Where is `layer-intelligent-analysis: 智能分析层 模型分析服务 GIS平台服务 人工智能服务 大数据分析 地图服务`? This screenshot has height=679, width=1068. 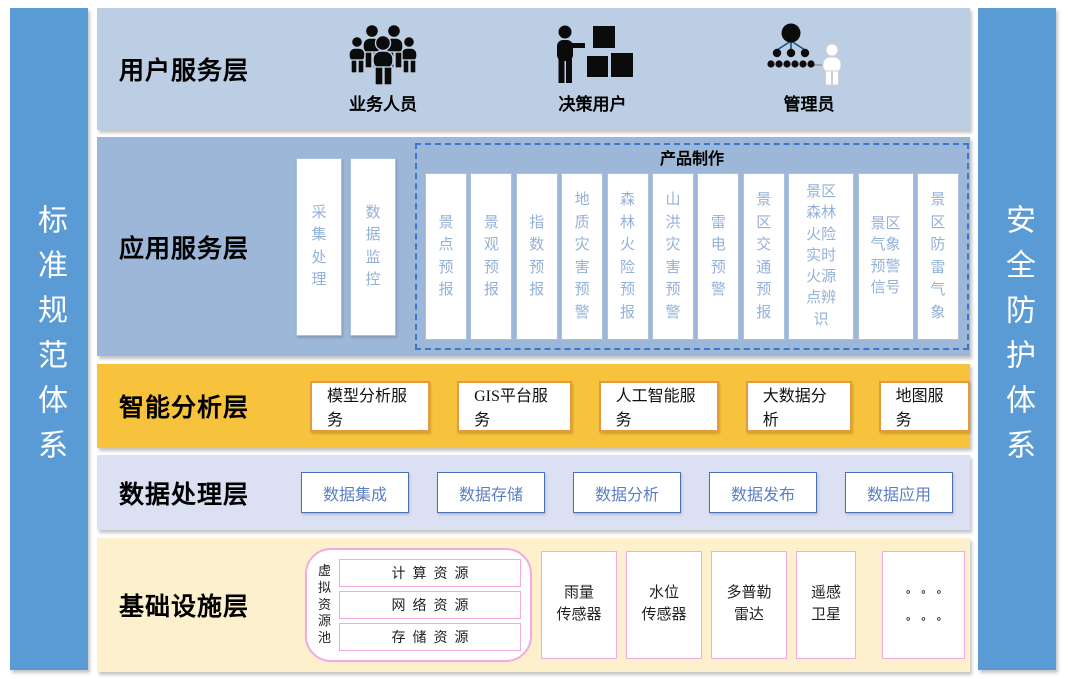 layer-intelligent-analysis: 智能分析层 模型分析服务 GIS平台服务 人工智能服务 大数据分析 地图服务 is located at coordinates (533, 406).